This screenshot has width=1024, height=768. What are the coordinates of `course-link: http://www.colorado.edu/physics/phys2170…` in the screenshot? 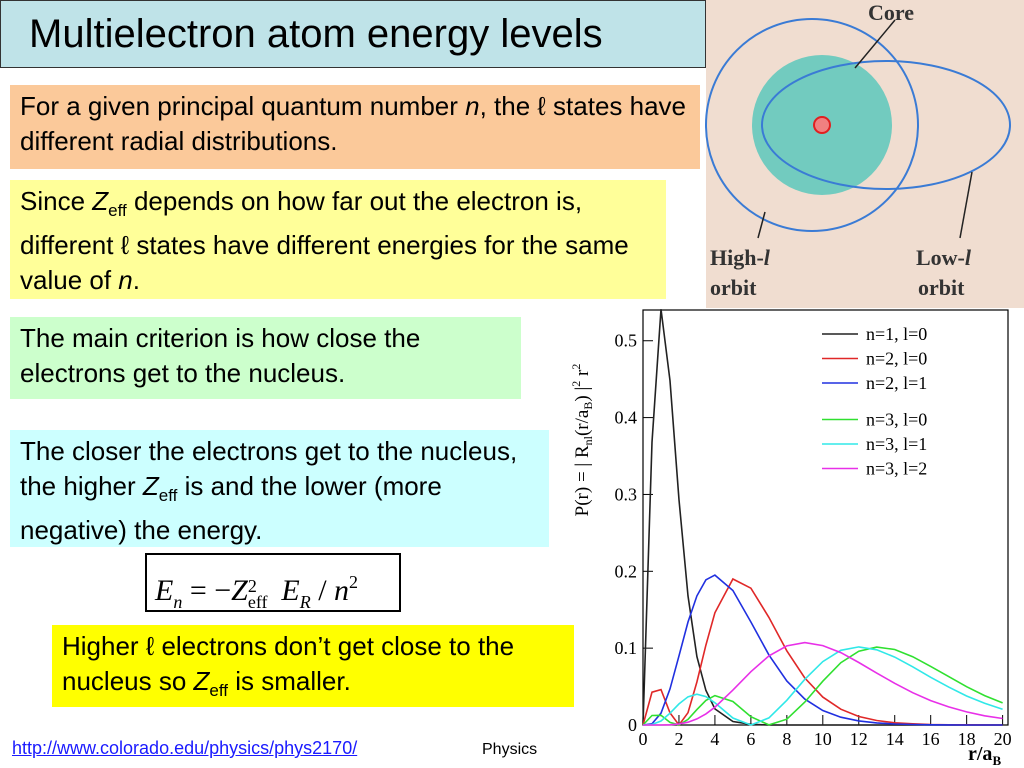 It's located at (185, 748).